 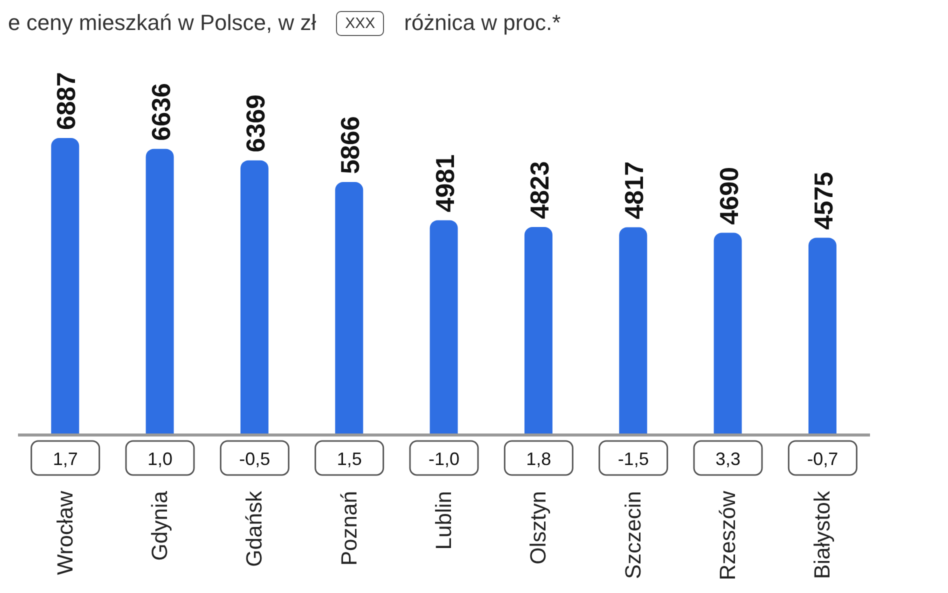 What do you see at coordinates (349, 459) in the screenshot?
I see `text: 1,5` at bounding box center [349, 459].